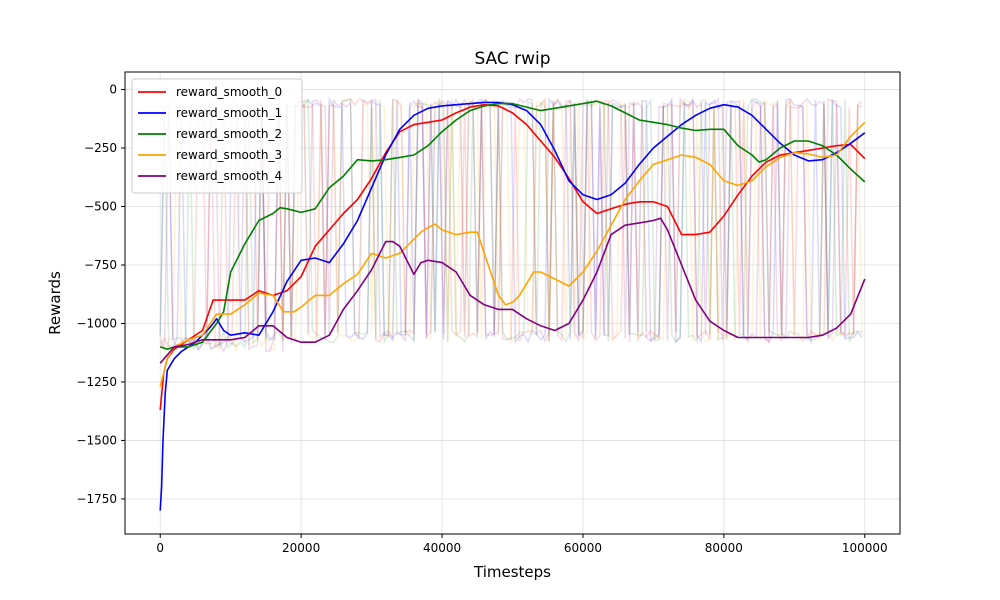  I want to click on y-tick-label: −750, so click(100, 265).